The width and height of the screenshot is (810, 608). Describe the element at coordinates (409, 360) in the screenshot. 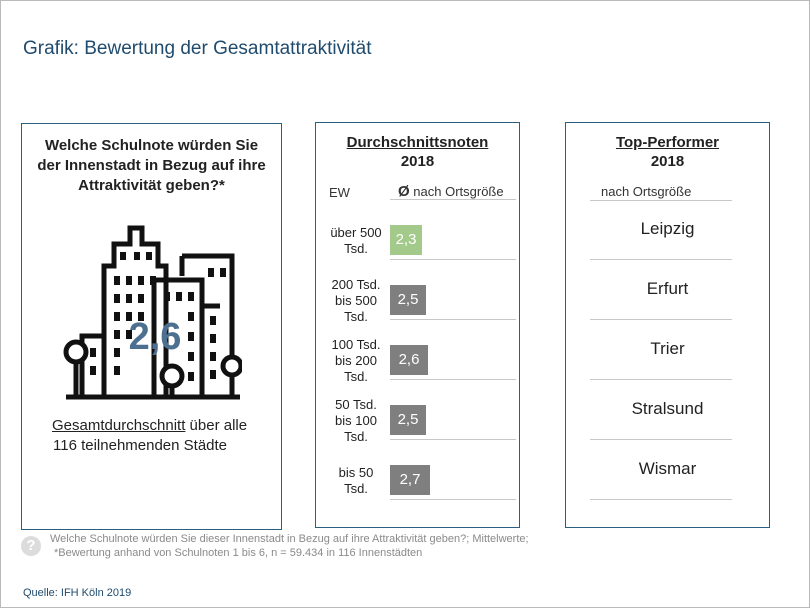

I see `grade-bar: 2,6` at that location.